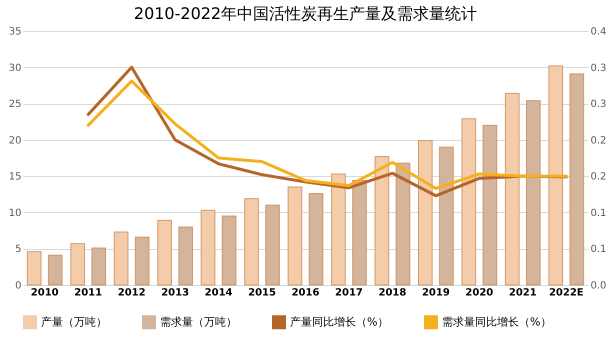 This screenshot has width=614, height=338. What do you see at coordinates (15, 177) in the screenshot?
I see `y-tick-label: 15` at bounding box center [15, 177].